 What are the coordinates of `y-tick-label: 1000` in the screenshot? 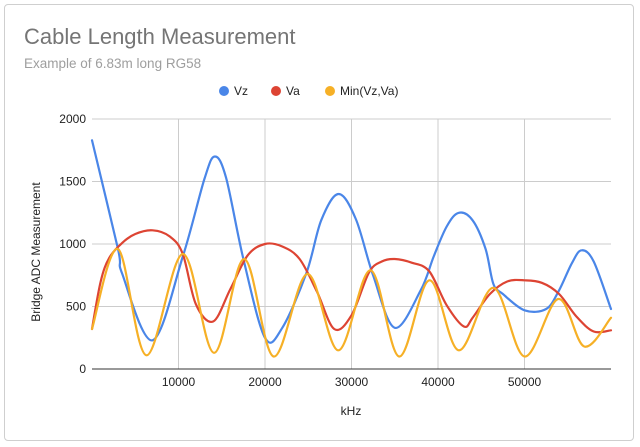 It's located at (72, 244).